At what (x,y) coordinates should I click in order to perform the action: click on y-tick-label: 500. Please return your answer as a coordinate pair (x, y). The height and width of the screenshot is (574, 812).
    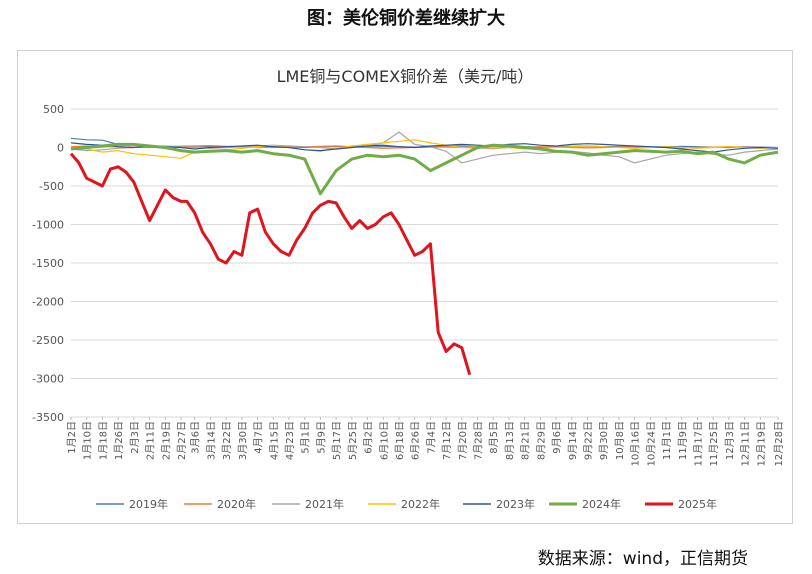
    Looking at the image, I should click on (53, 109).